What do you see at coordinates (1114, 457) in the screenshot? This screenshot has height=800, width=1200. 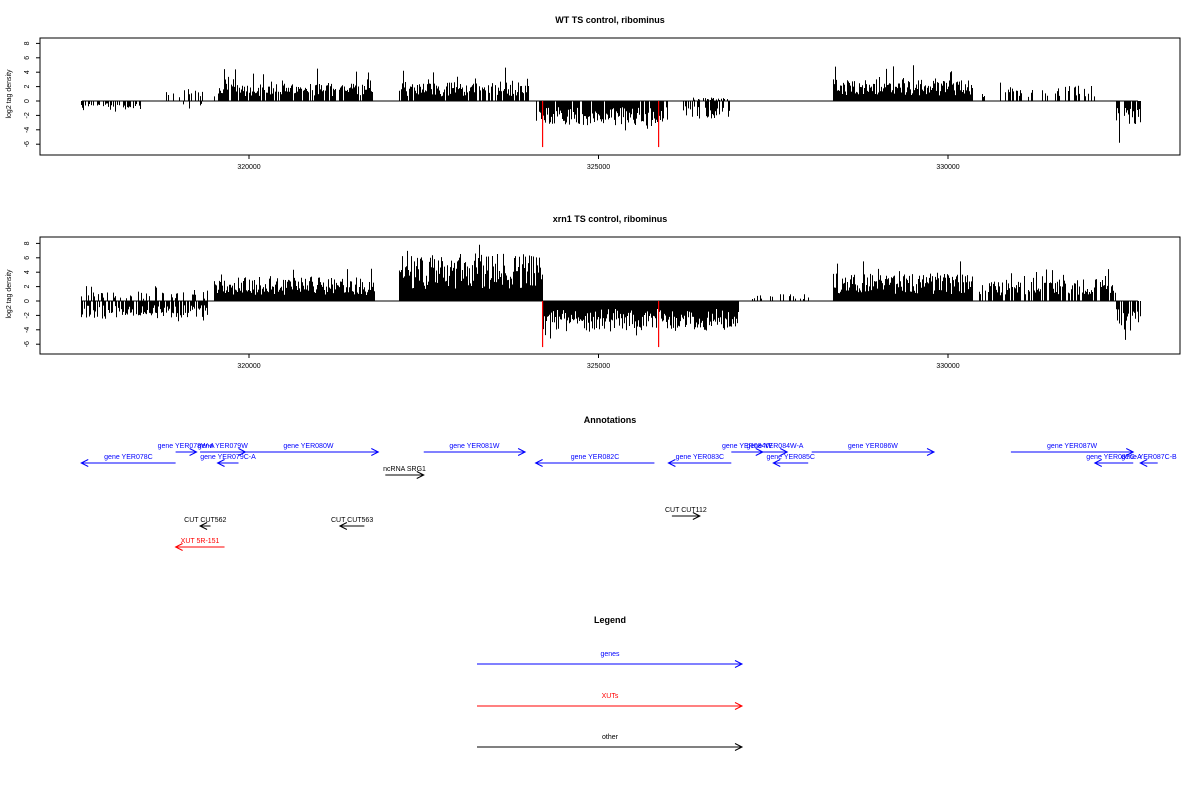 I see `feature-label: gene YER087C-A` at bounding box center [1114, 457].